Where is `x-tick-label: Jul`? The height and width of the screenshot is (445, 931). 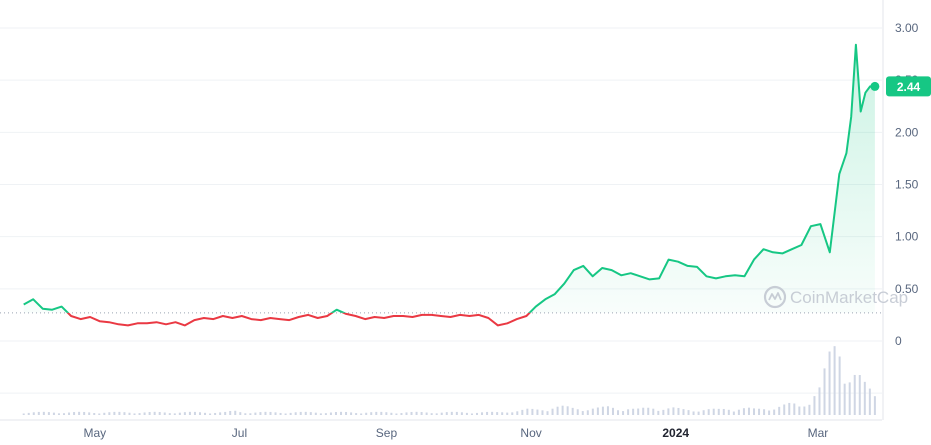
x-tick-label: Jul is located at coordinates (239, 433).